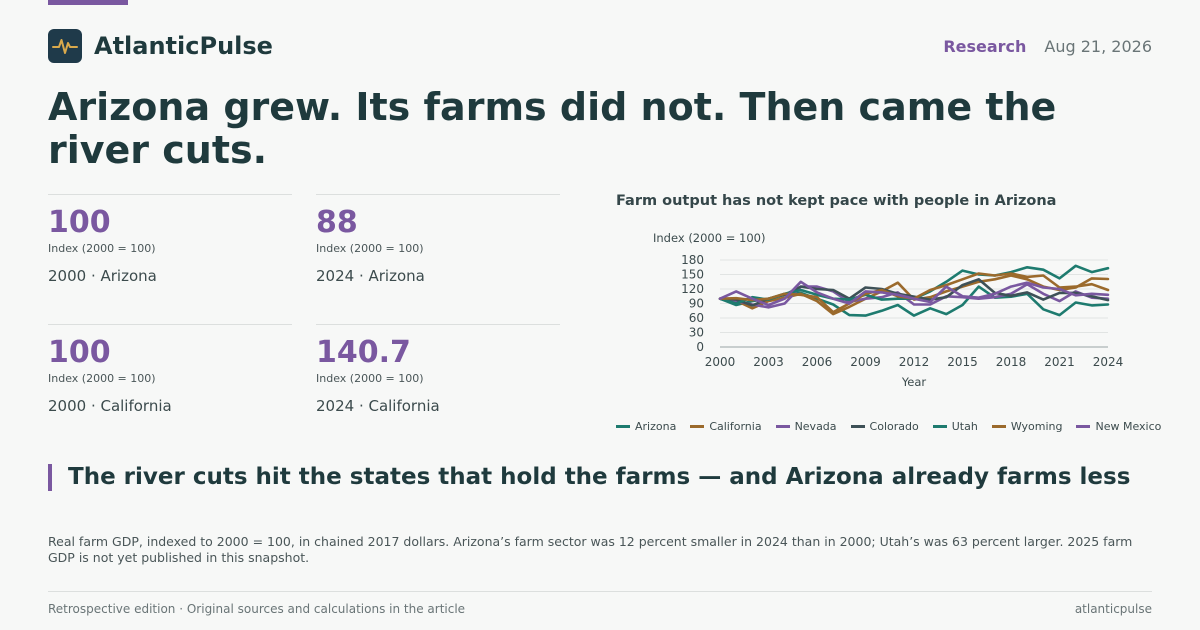 This screenshot has height=630, width=1200. I want to click on stat-label: 2024 · California, so click(378, 406).